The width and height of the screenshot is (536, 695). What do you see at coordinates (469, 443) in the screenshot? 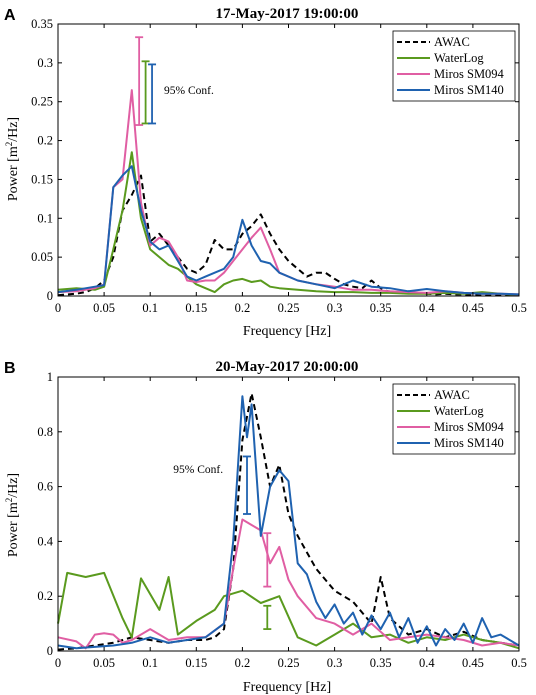
I see `panel-b-legend-sm140: Miros SM140` at bounding box center [469, 443].